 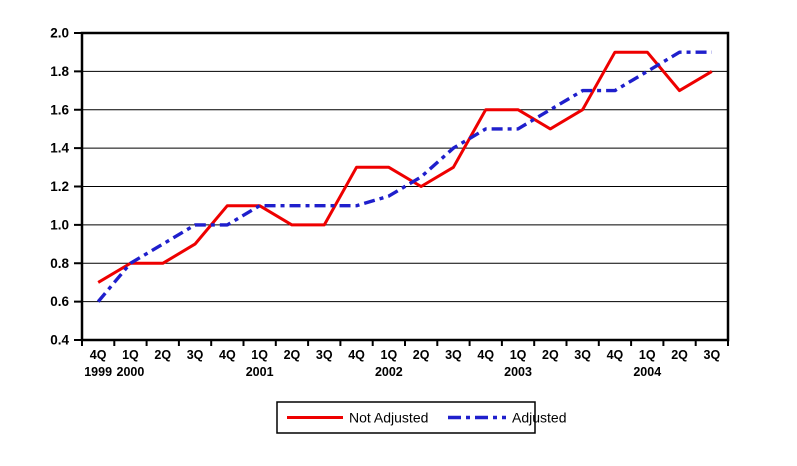 I want to click on legend-label-not-adjusted: Not Adjusted, so click(x=388, y=418).